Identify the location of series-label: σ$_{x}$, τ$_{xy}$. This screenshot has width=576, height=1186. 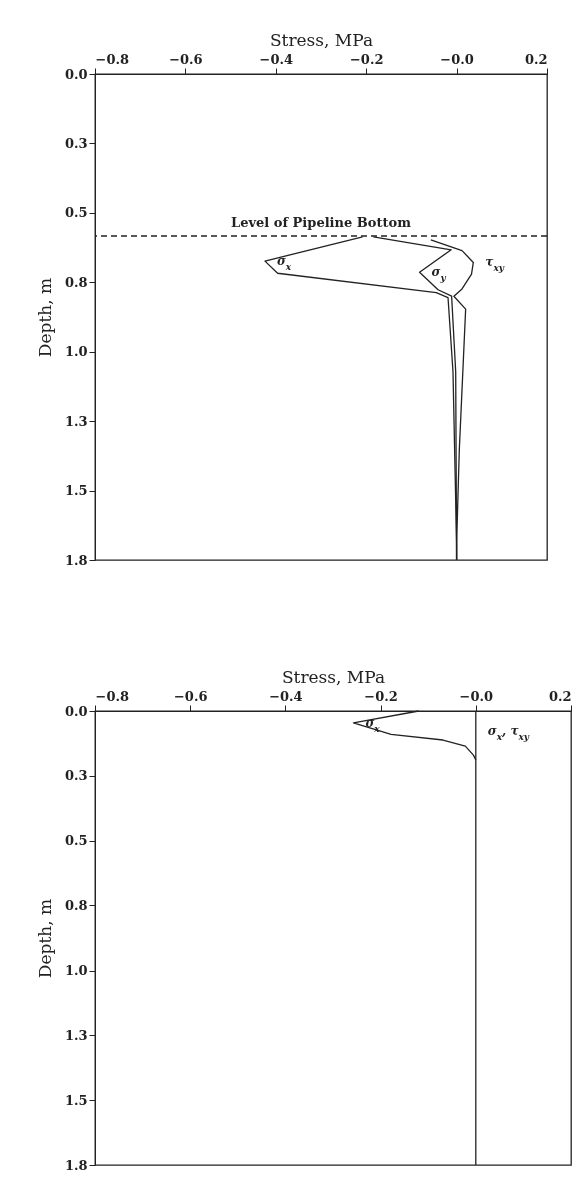
(508, 733).